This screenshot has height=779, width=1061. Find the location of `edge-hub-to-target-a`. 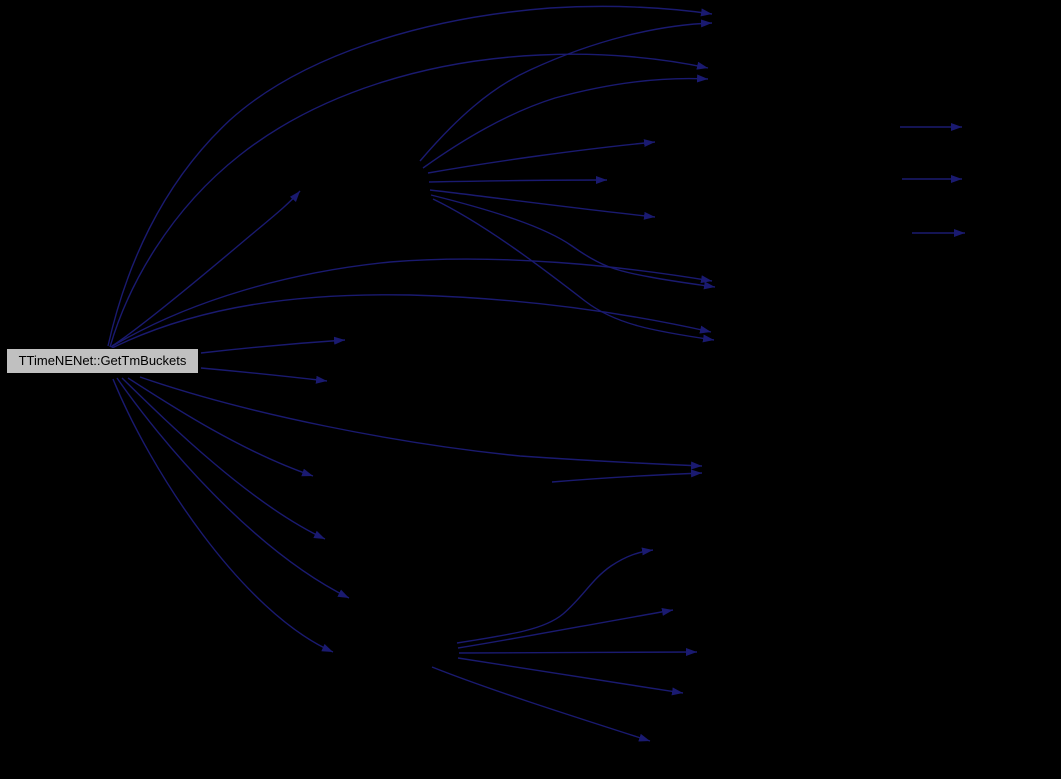

edge-hub-to-target-a is located at coordinates (541, 156).